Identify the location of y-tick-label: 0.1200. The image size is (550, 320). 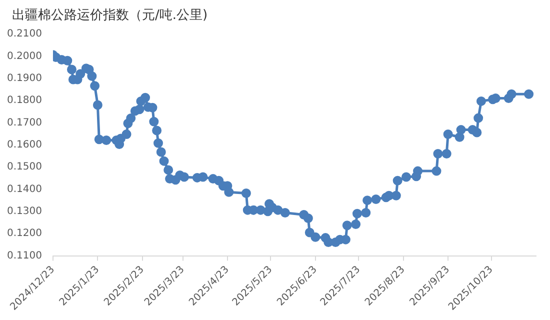
(24, 234).